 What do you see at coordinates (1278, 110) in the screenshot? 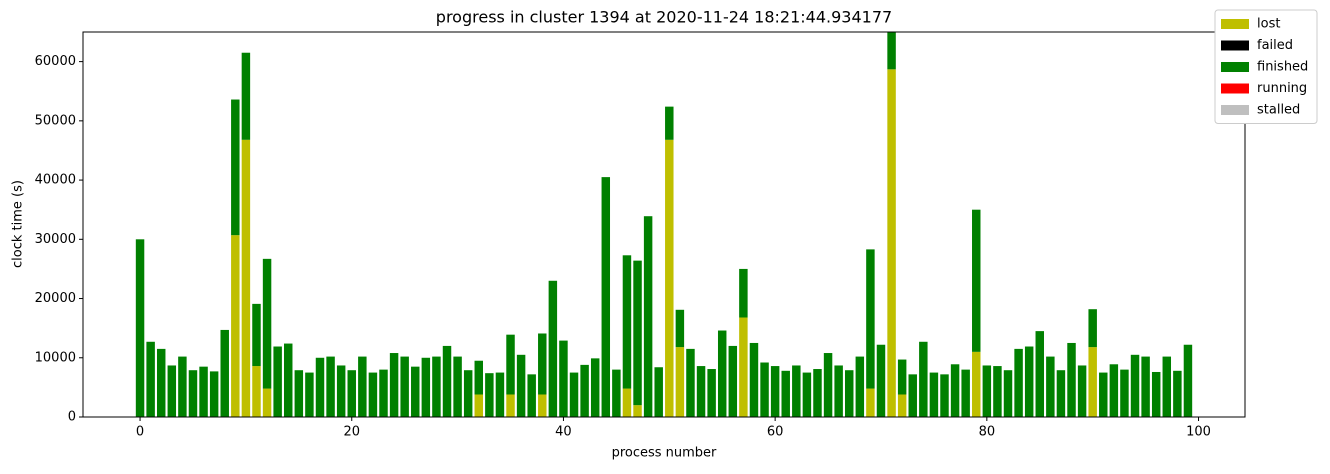
I see `legend-label: stalled` at bounding box center [1278, 110].